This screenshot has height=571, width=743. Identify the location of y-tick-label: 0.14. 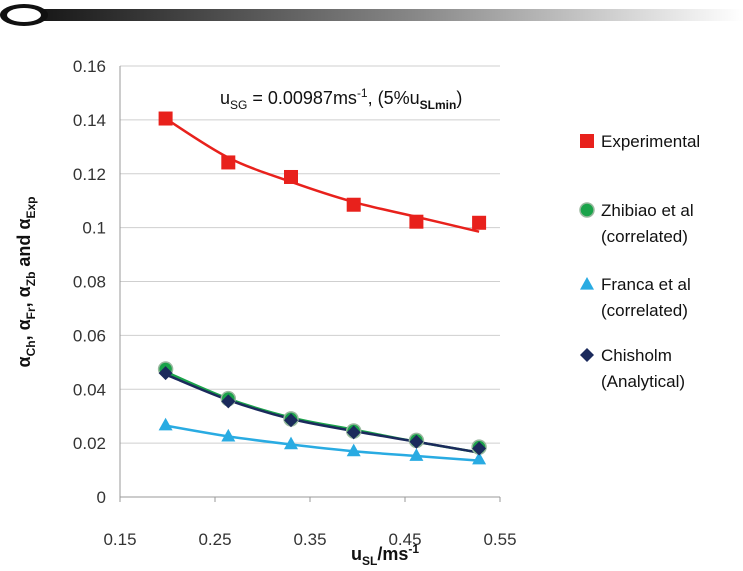
(89, 120).